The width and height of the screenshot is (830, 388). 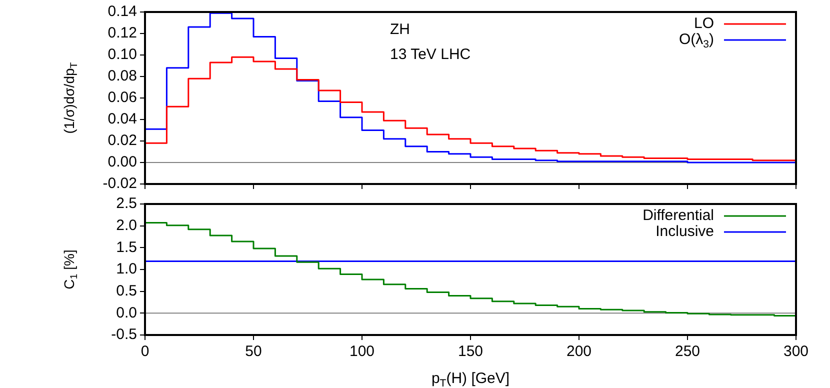 I want to click on y-tick-label: 0.06, so click(x=122, y=97).